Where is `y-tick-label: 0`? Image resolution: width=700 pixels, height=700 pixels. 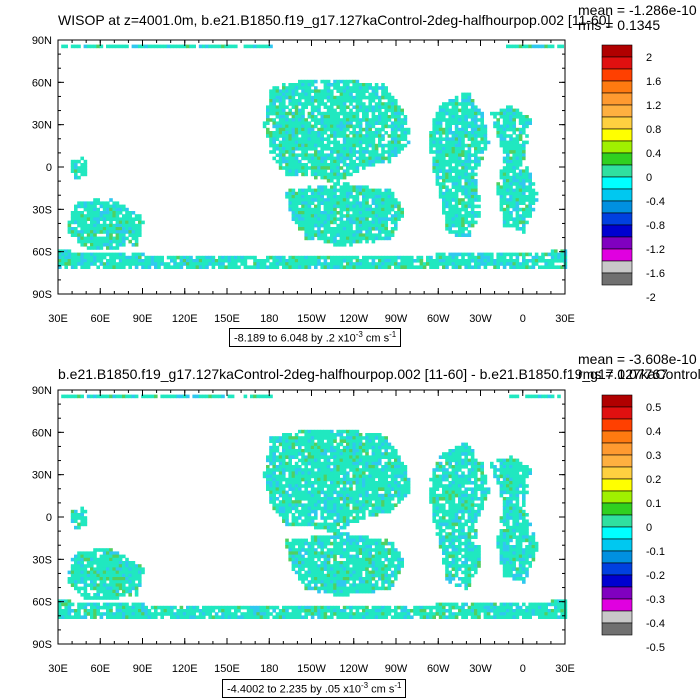
y-tick-label: 0 is located at coordinates (49, 168).